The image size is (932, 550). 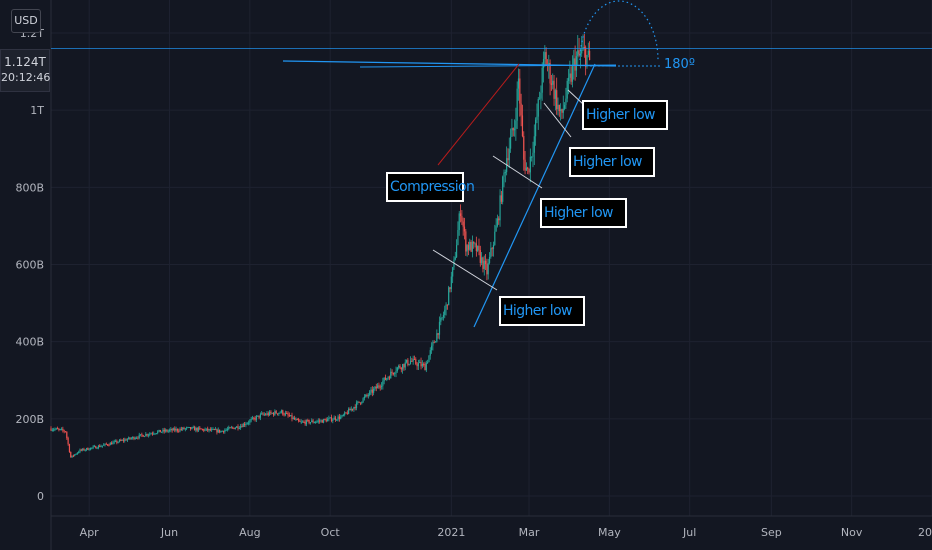 I want to click on annotation-higher-low-2: Higher low, so click(x=612, y=162).